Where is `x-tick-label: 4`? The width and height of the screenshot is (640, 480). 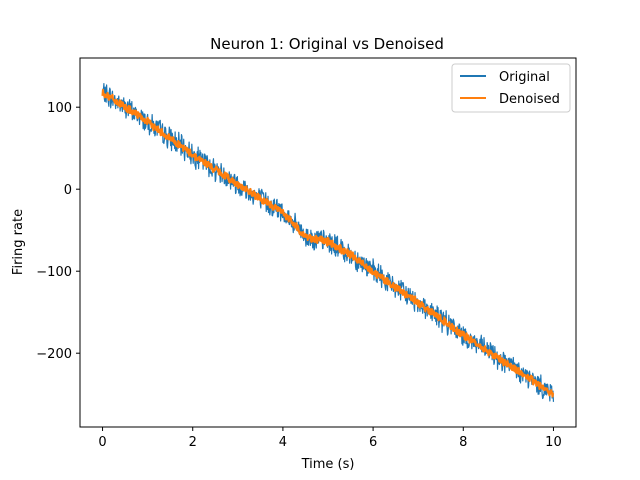
x-tick-label: 4 is located at coordinates (283, 442).